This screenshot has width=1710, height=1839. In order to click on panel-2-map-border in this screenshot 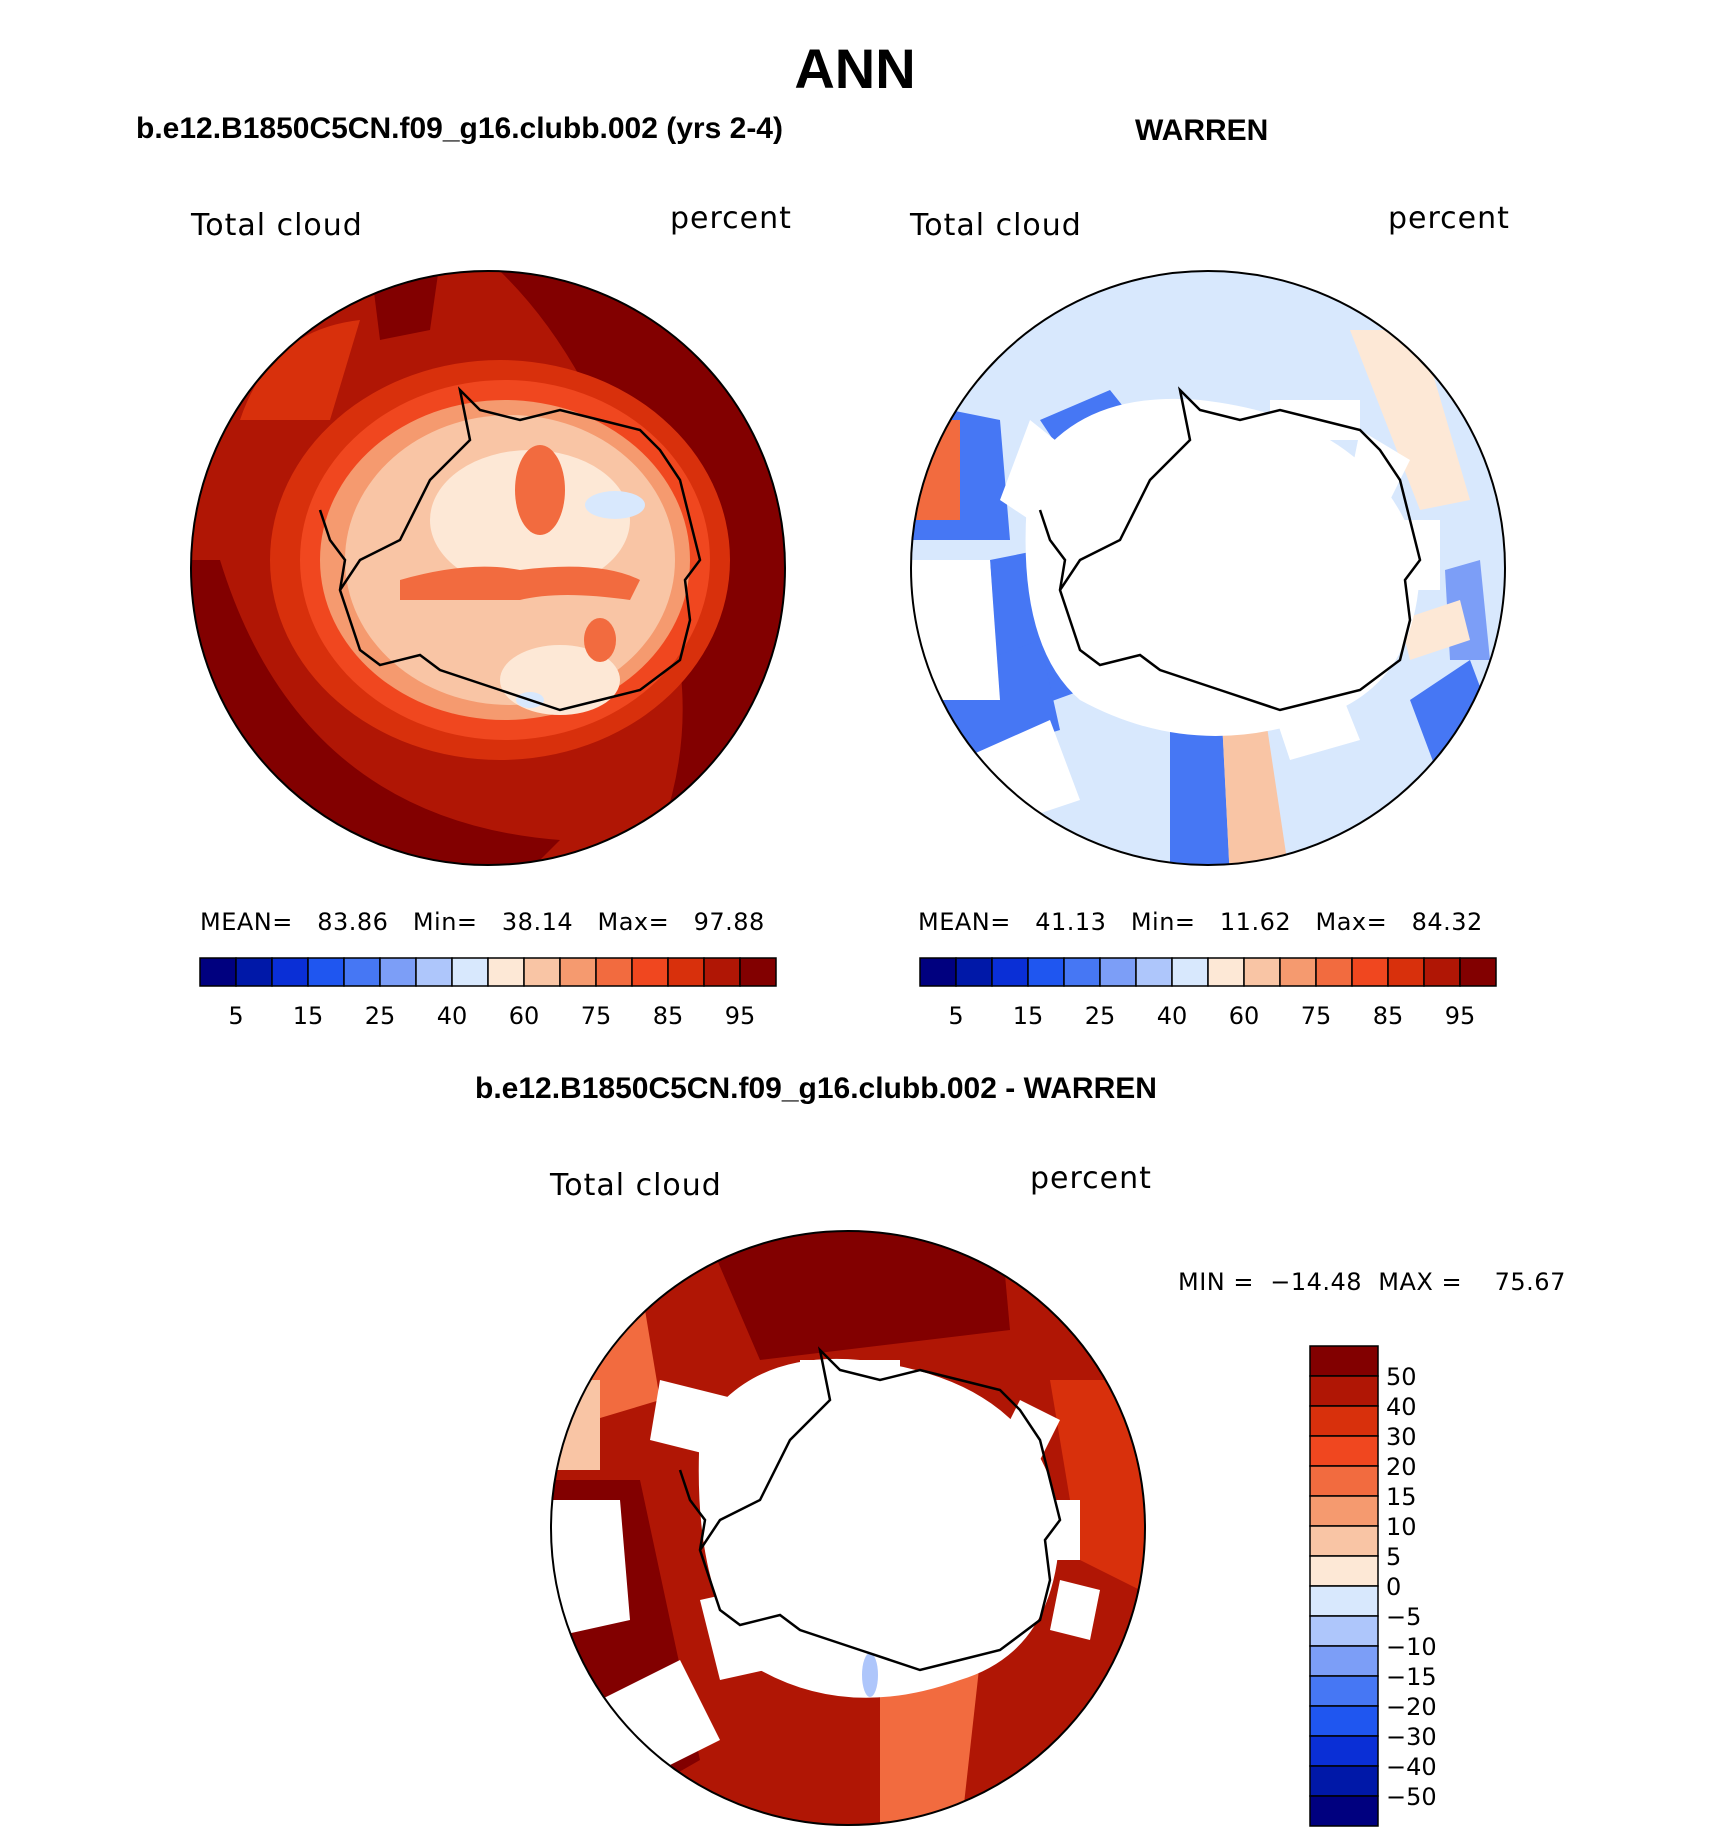, I will do `click(1208, 568)`.